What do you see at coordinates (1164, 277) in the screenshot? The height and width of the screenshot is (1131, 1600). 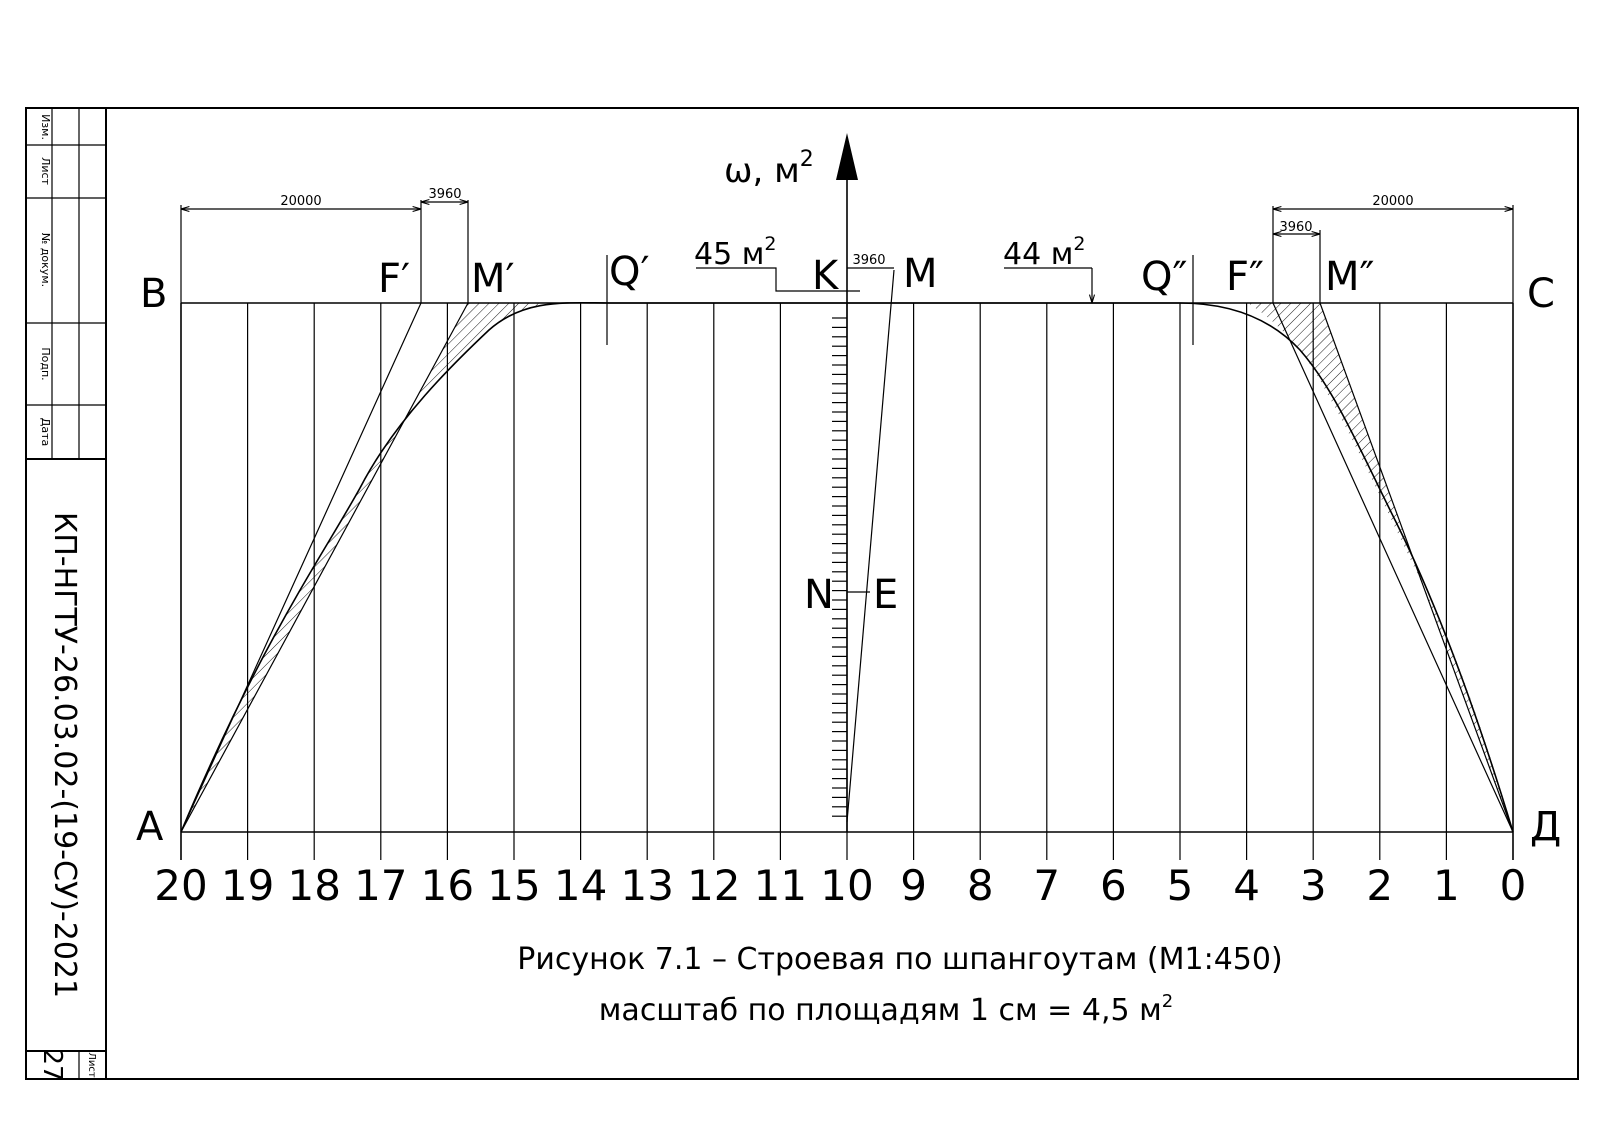 I see `point-label-q-double: Q″` at bounding box center [1164, 277].